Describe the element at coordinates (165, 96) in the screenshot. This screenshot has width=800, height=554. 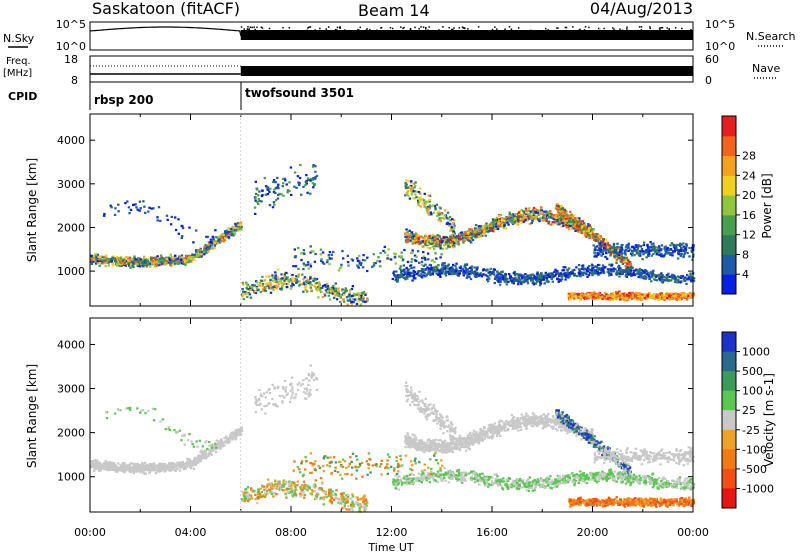
I see `cpid-panel` at that location.